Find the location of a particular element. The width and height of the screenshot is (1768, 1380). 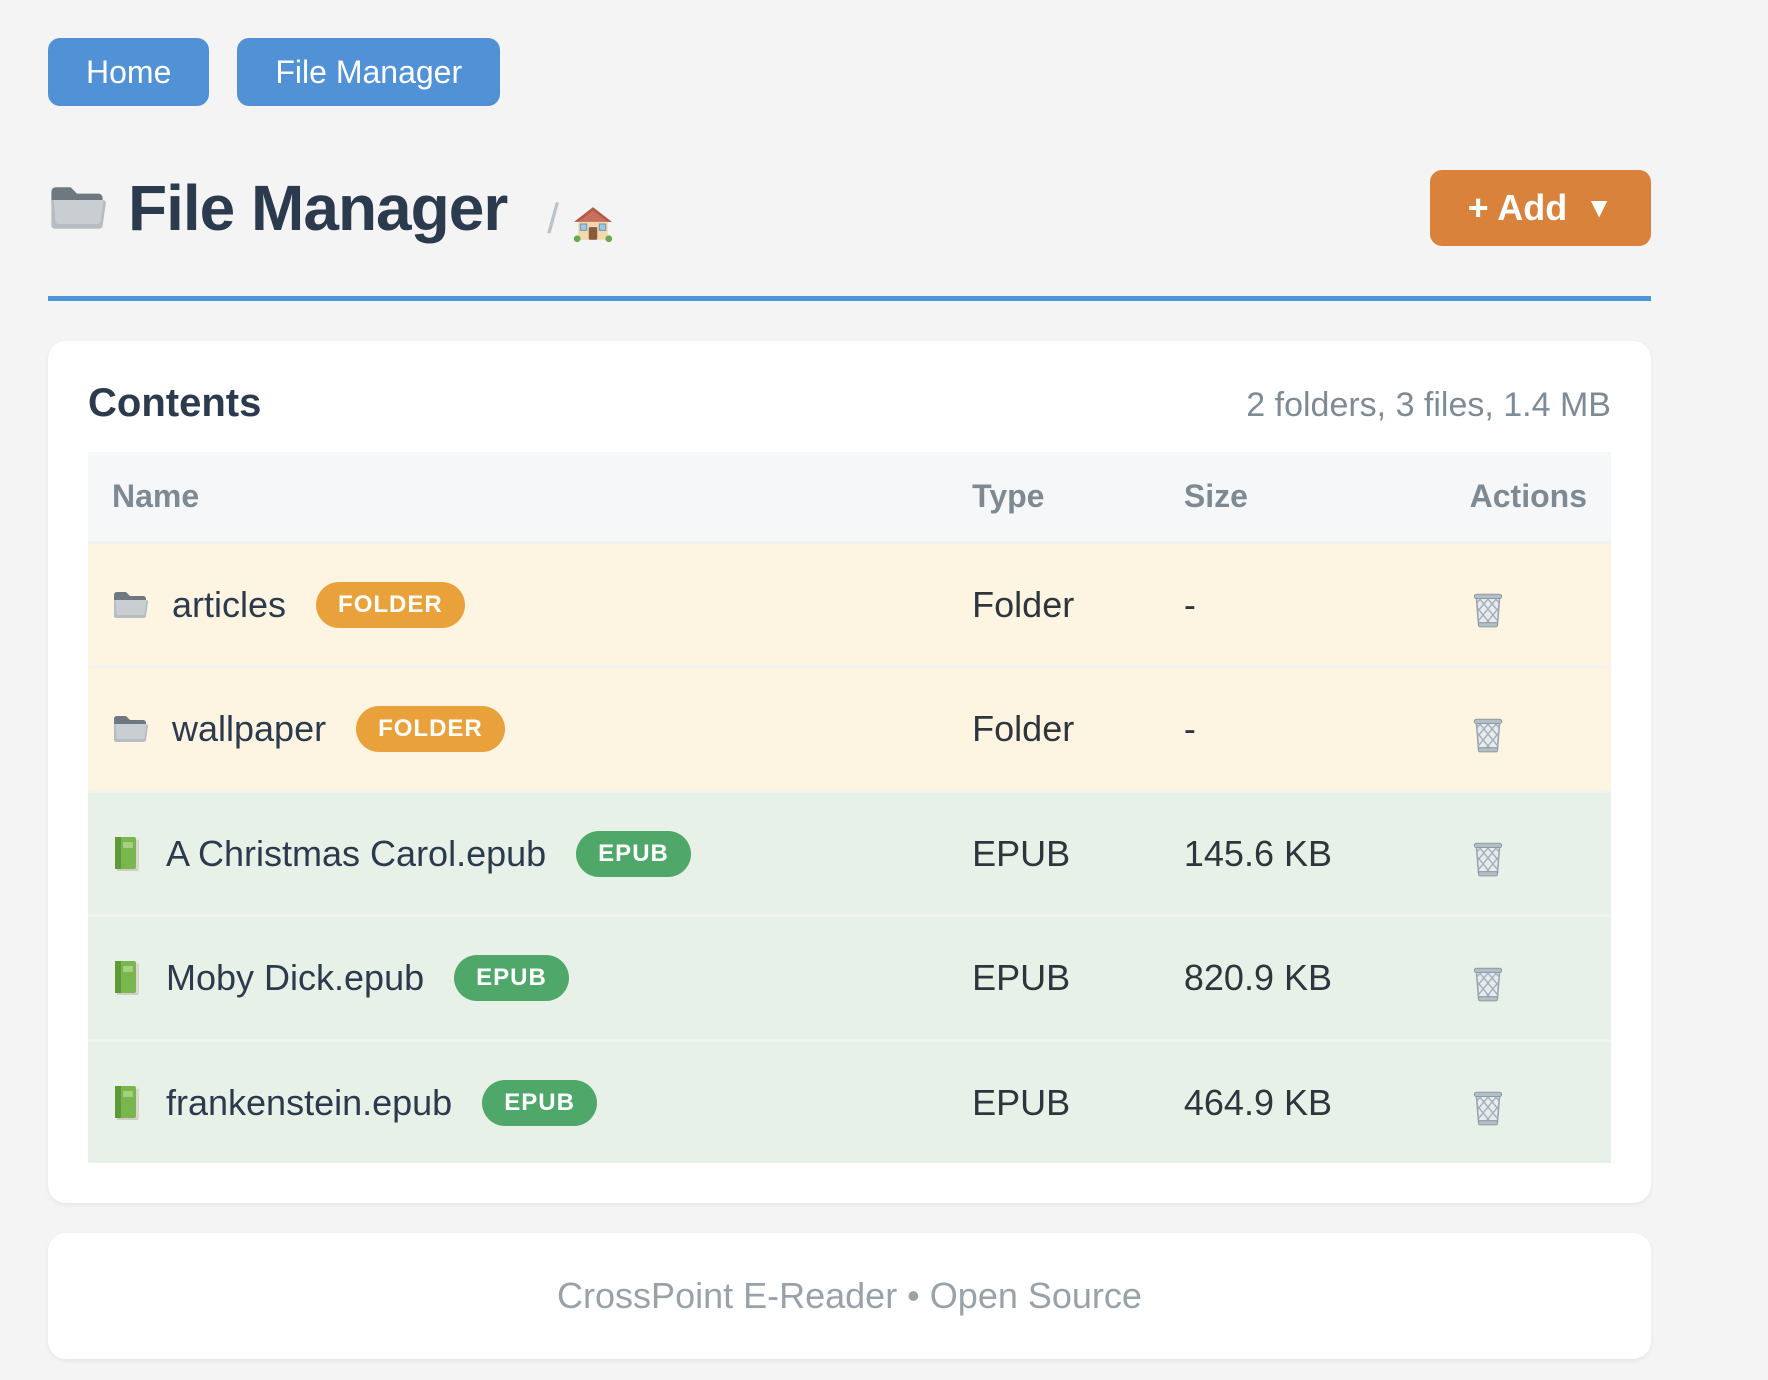

table-row: frankenstein.epub EPUB EPUB 464.9 KB is located at coordinates (849, 1101).